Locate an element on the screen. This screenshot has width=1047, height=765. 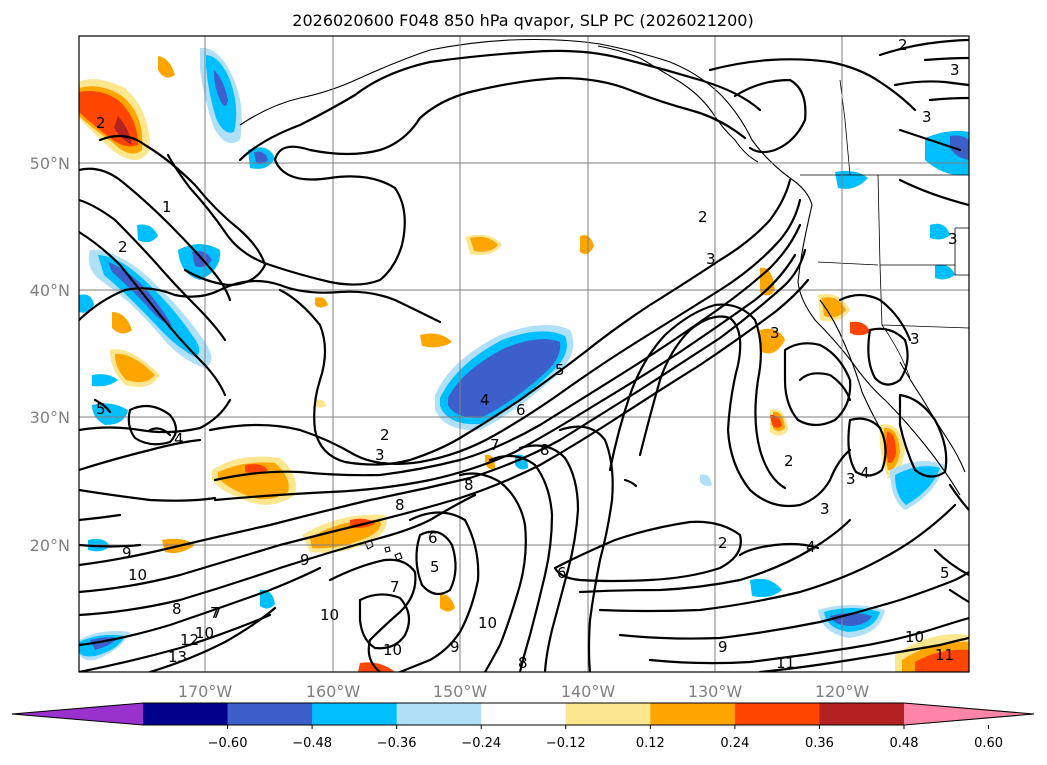
lon-label-130w: 130°W is located at coordinates (715, 691).